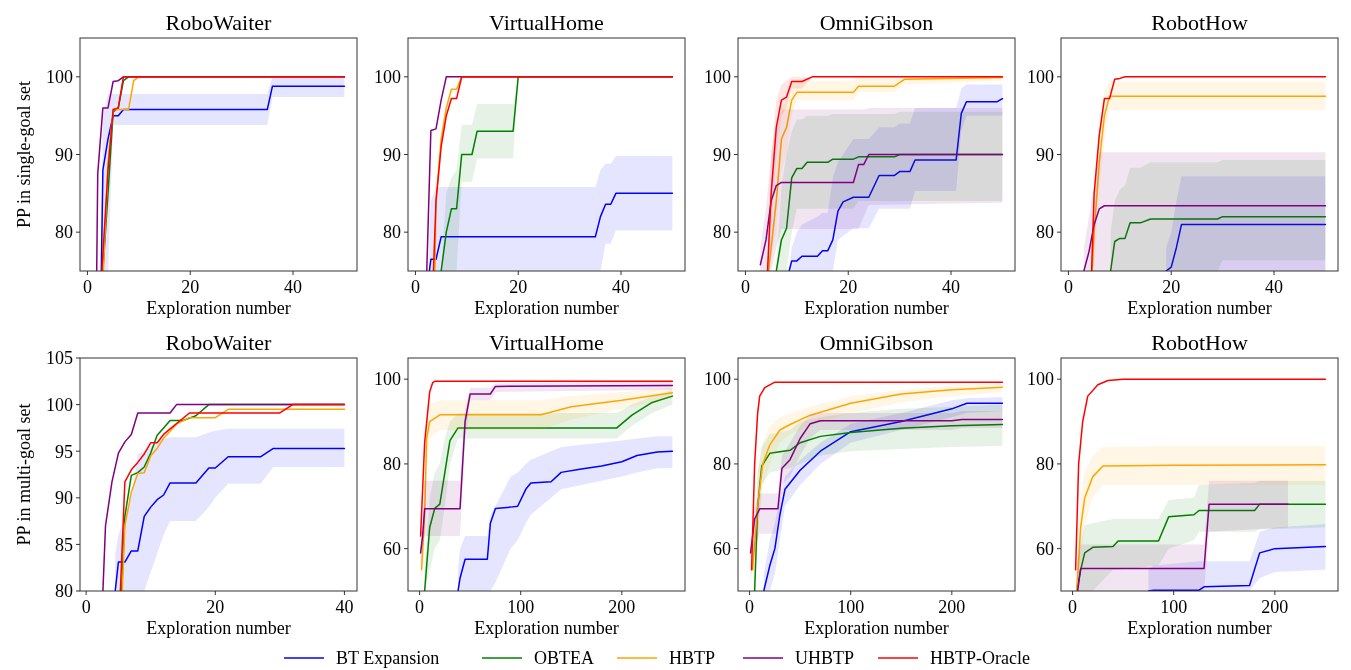  Describe the element at coordinates (564, 658) in the screenshot. I see `legend-label: OBTEA` at that location.